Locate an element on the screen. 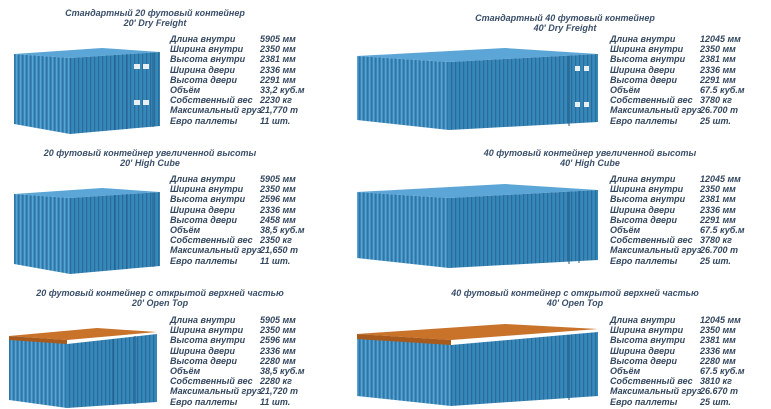 The image size is (771, 409). spec-row: Высота двери 2458 мм is located at coordinates (237, 220).